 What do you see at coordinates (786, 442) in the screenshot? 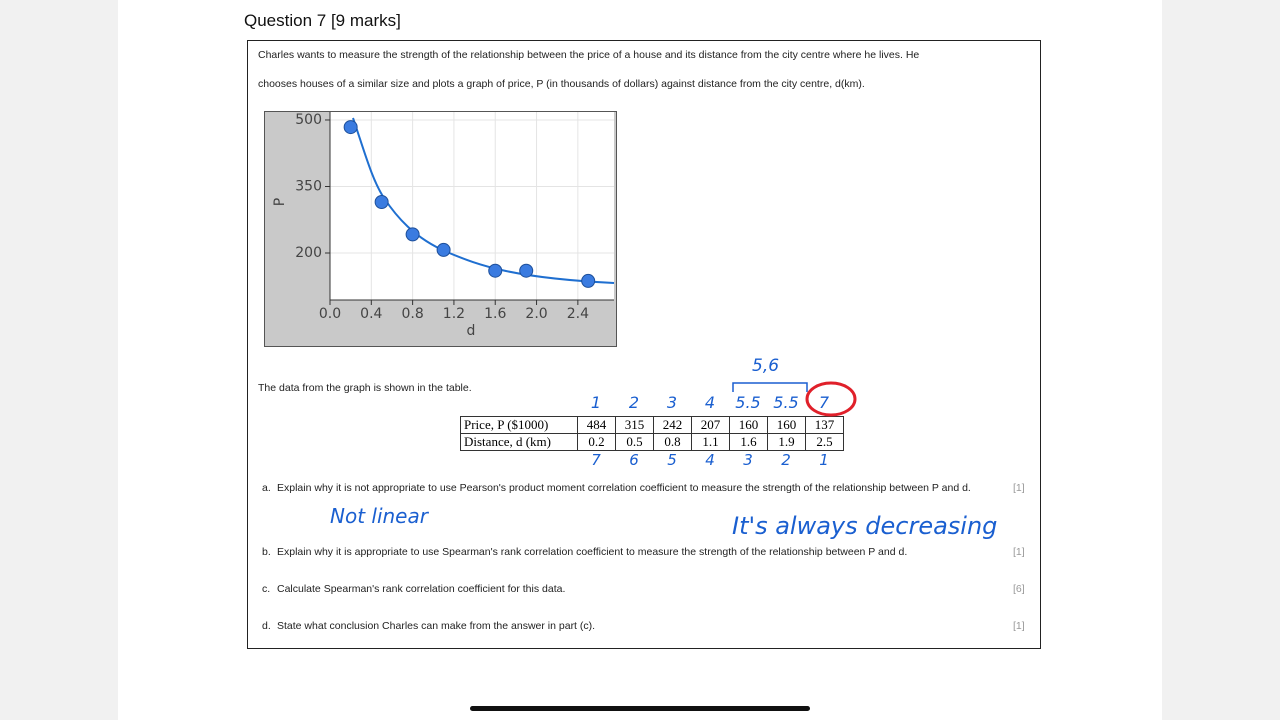
I see `cell: 1.9` at bounding box center [786, 442].